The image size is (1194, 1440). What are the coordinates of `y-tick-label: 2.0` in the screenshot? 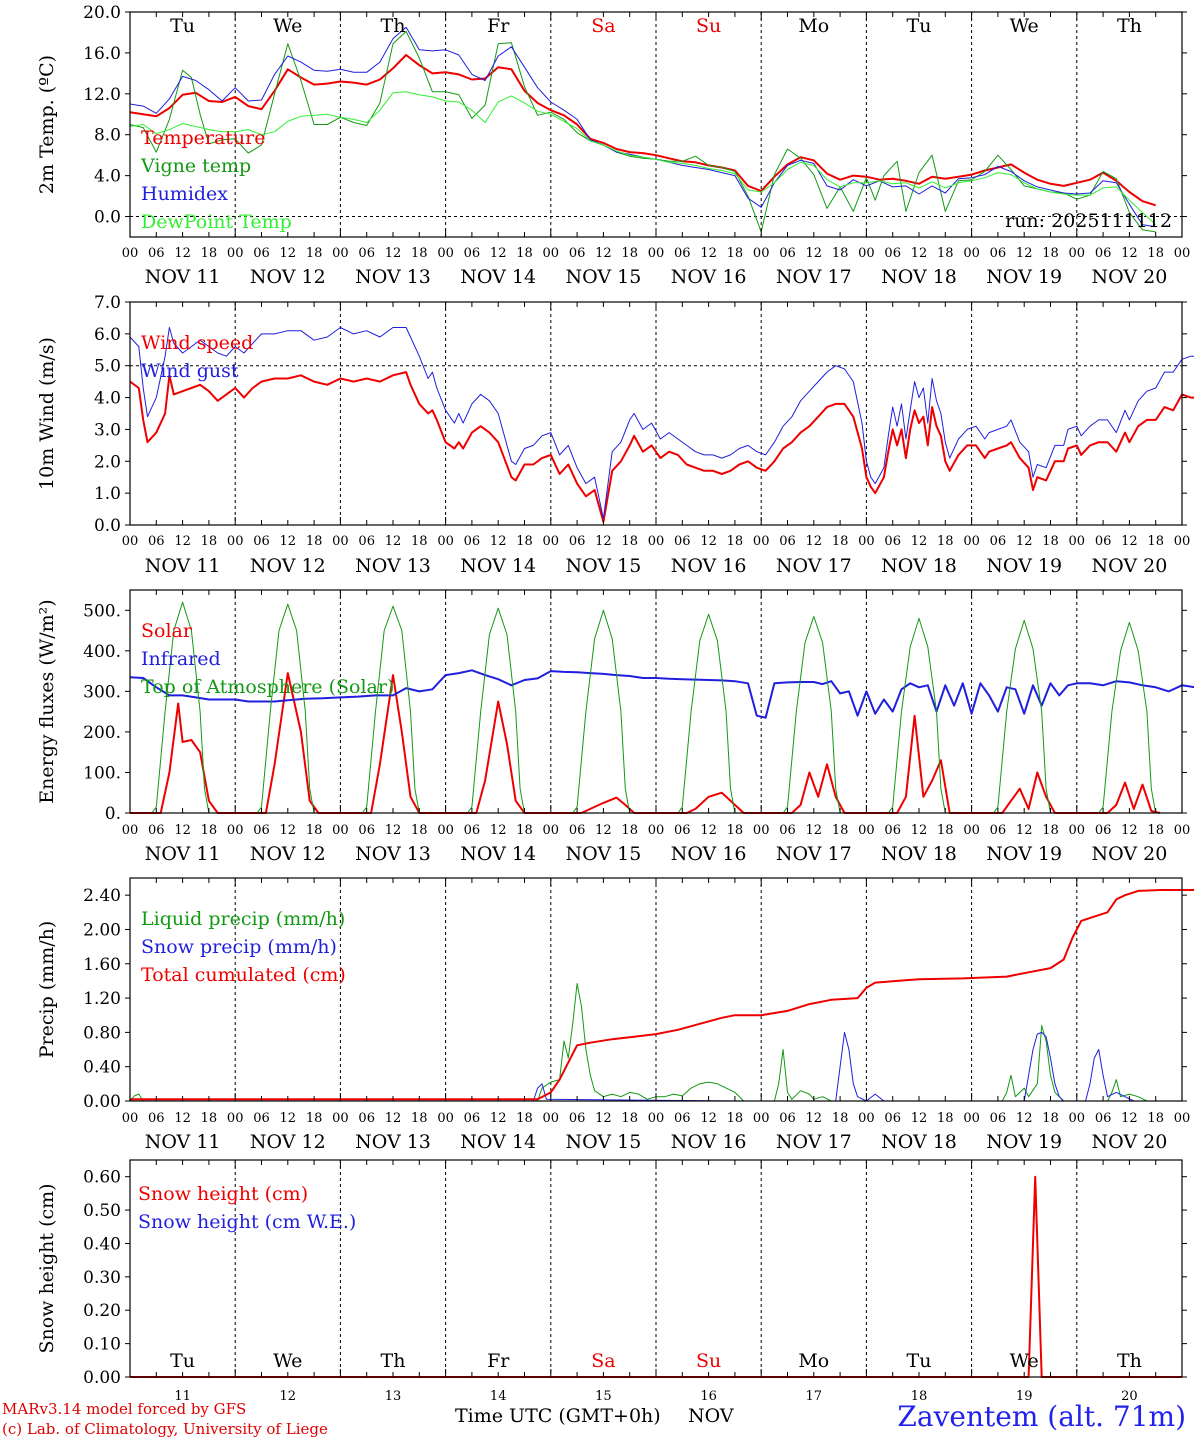 It's located at (107, 462).